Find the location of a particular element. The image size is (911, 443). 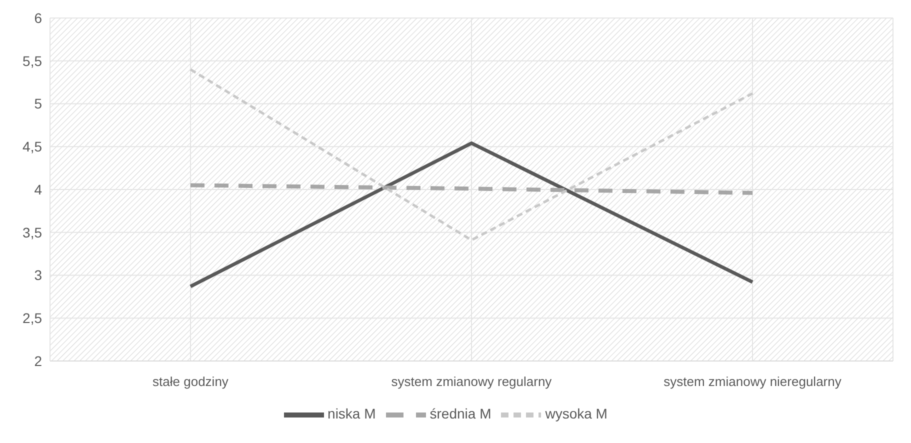

x-tick-label: system zmianowy regularny is located at coordinates (471, 382).